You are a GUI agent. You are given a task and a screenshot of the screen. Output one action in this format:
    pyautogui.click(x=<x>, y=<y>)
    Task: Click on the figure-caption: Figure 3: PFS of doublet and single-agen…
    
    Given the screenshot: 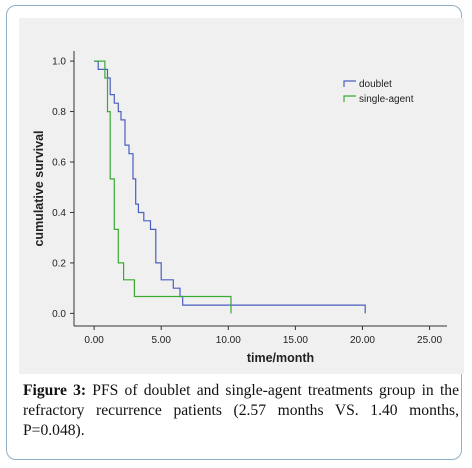 What is the action you would take?
    pyautogui.click(x=241, y=411)
    